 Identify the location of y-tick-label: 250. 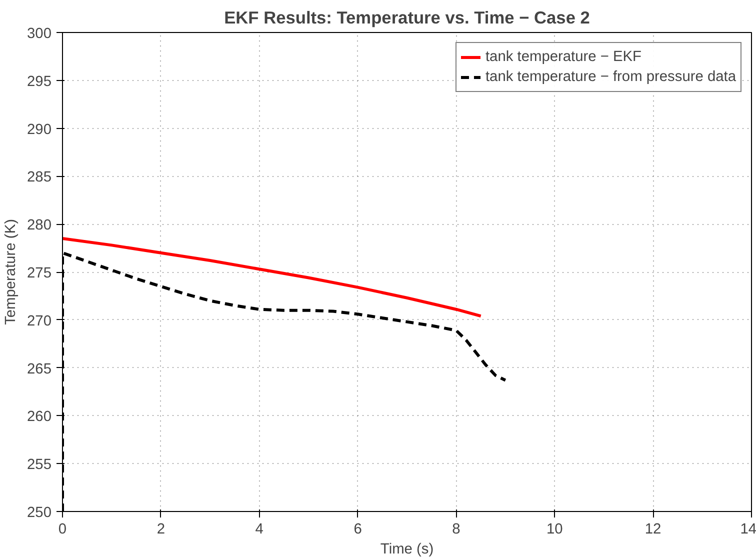
(39, 513).